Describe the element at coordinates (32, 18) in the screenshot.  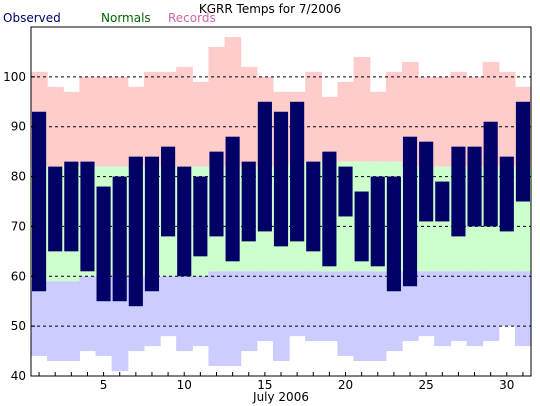
I see `legend-observed: Observed` at that location.